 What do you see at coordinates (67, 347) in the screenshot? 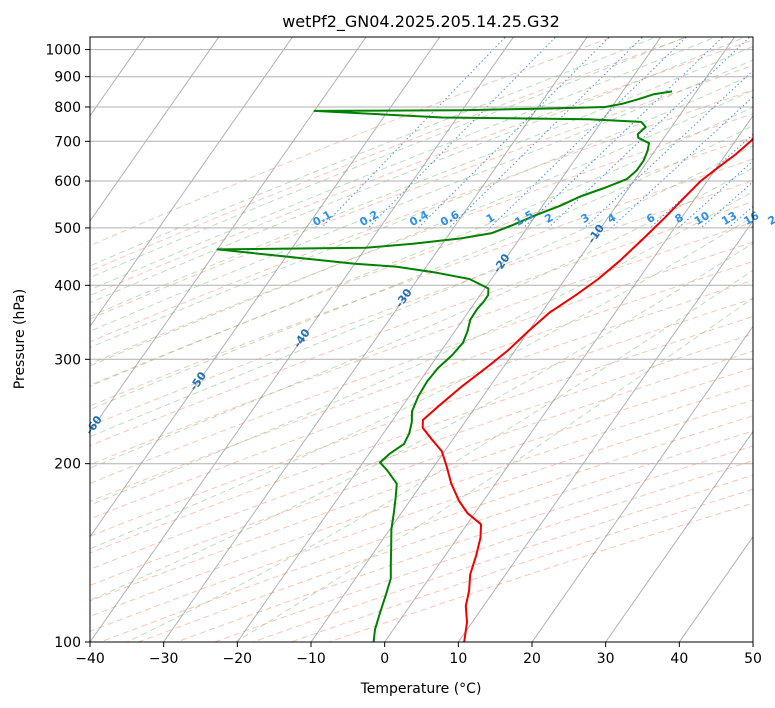
I see `y-axis: 100 200 300 400 500 600 700 800 900 1000` at bounding box center [67, 347].